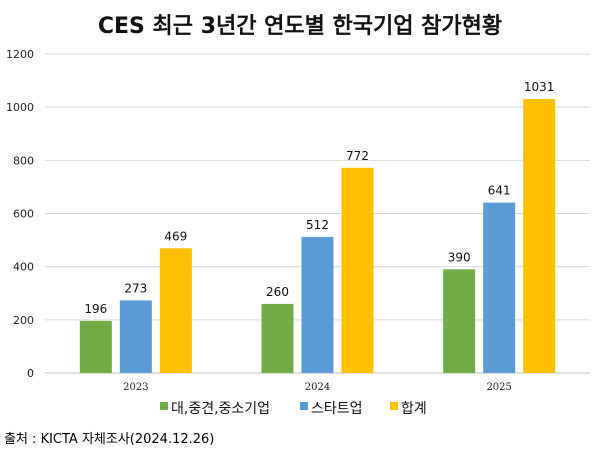  What do you see at coordinates (135, 387) in the screenshot?
I see `x-tick-label: 2023` at bounding box center [135, 387].